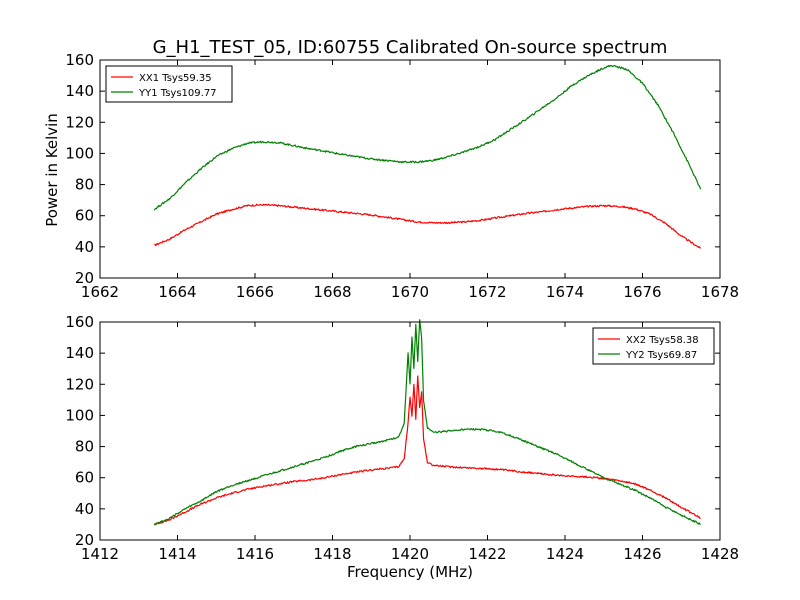 This screenshot has width=800, height=600. Describe the element at coordinates (177, 93) in the screenshot. I see `legend-entry: YY1 Tsys109.77` at that location.